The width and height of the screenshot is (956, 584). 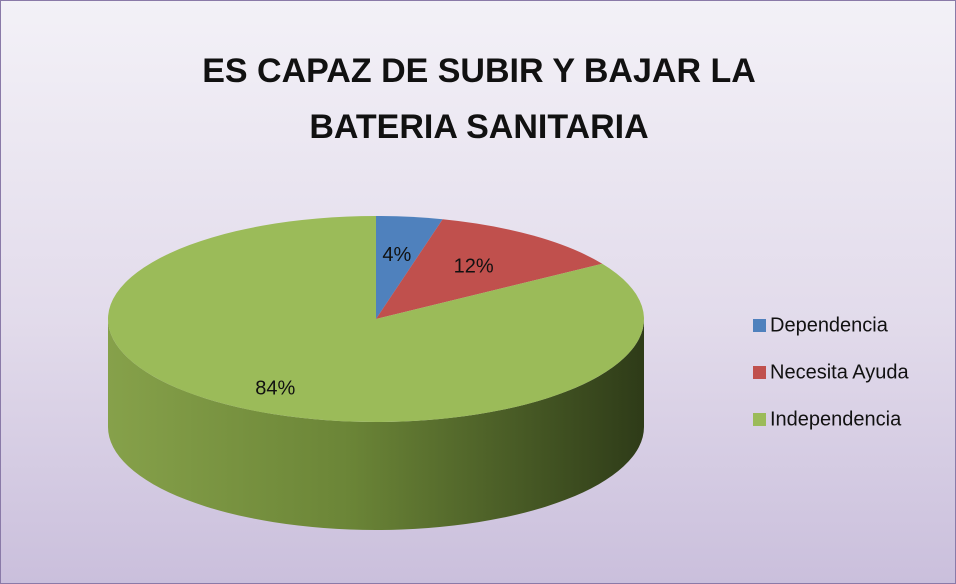 What do you see at coordinates (275, 389) in the screenshot?
I see `data-label: 84%` at bounding box center [275, 389].